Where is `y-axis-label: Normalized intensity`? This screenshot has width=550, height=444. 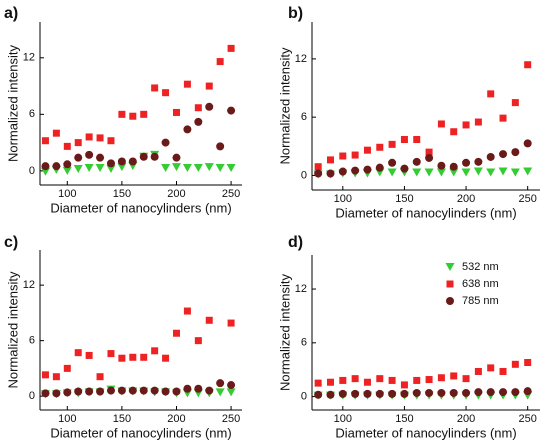 y-axis-label: Normalized intensity is located at coordinates (284, 332).